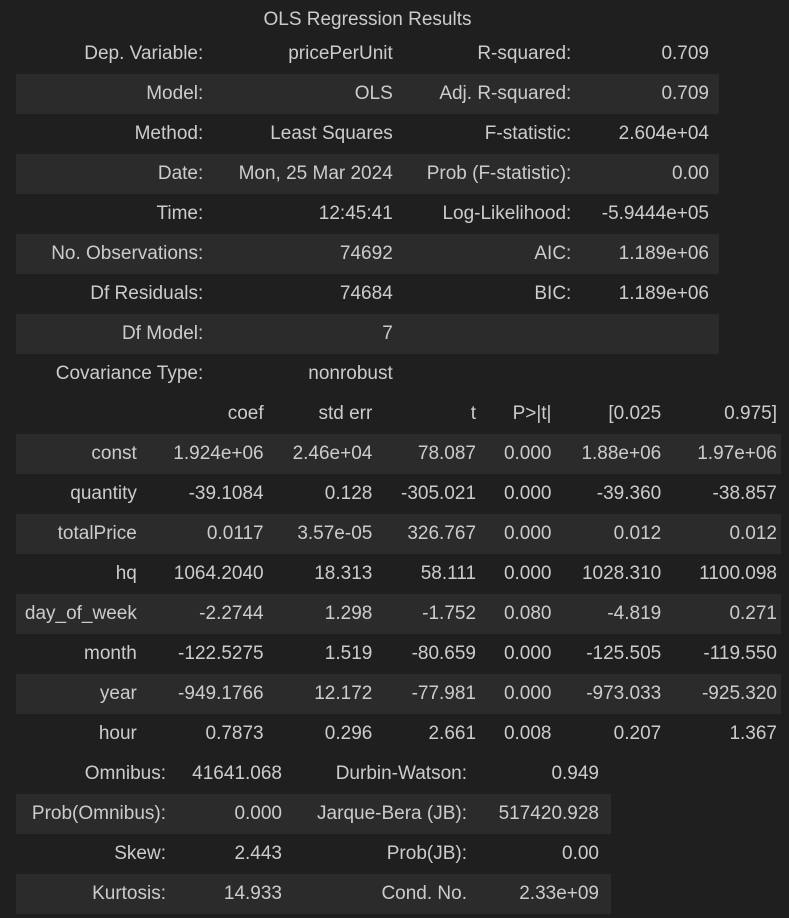  Describe the element at coordinates (323, 414) in the screenshot. I see `column-header: std err` at that location.